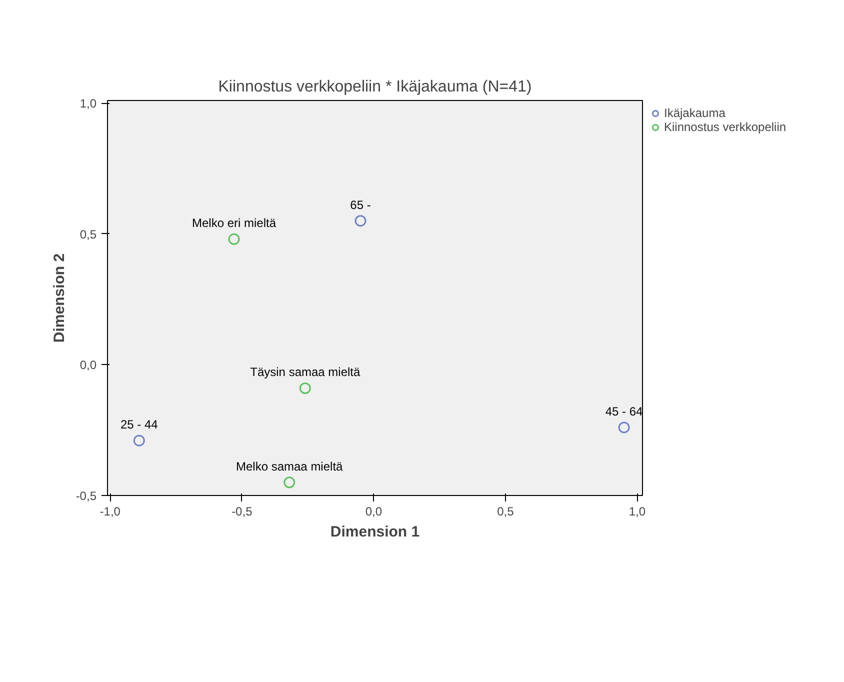  Describe the element at coordinates (375, 87) in the screenshot. I see `chart-title: Kiinnostus verkkopeliin * Ikäjakauma (N=41)` at that location.